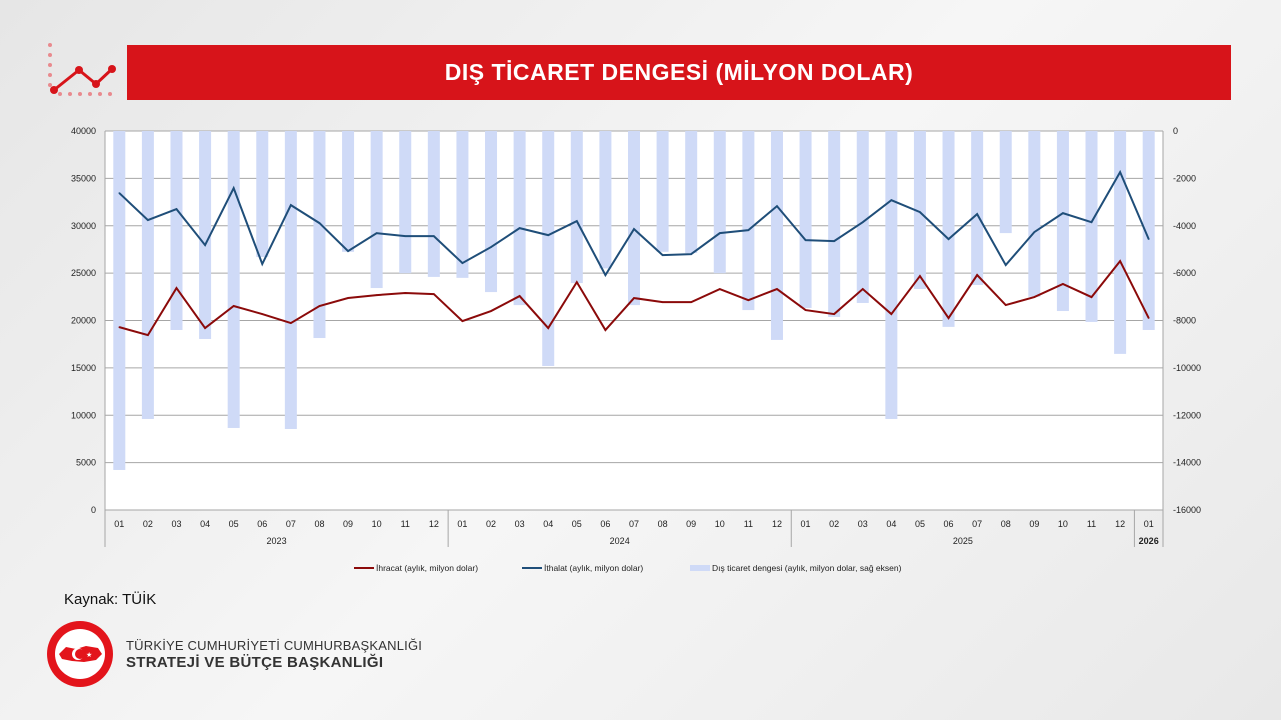 Image resolution: width=1281 pixels, height=720 pixels. Describe the element at coordinates (377, 524) in the screenshot. I see `month-tick: 10` at that location.